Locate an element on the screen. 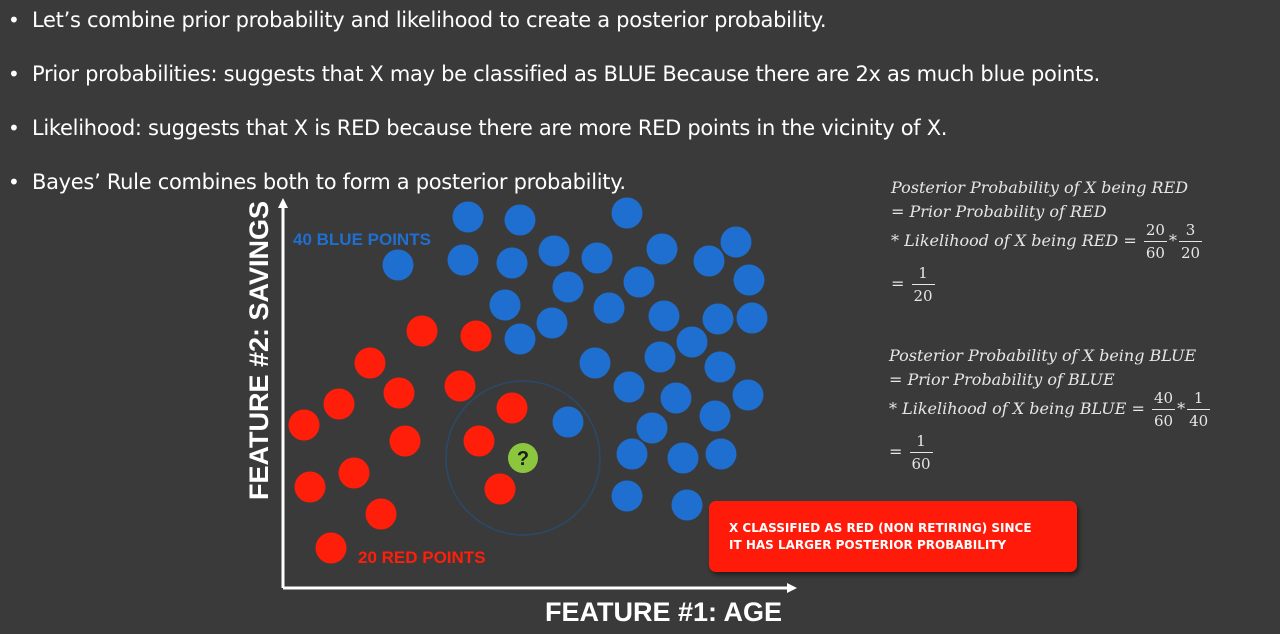  fraction: 40 60 is located at coordinates (1163, 409).